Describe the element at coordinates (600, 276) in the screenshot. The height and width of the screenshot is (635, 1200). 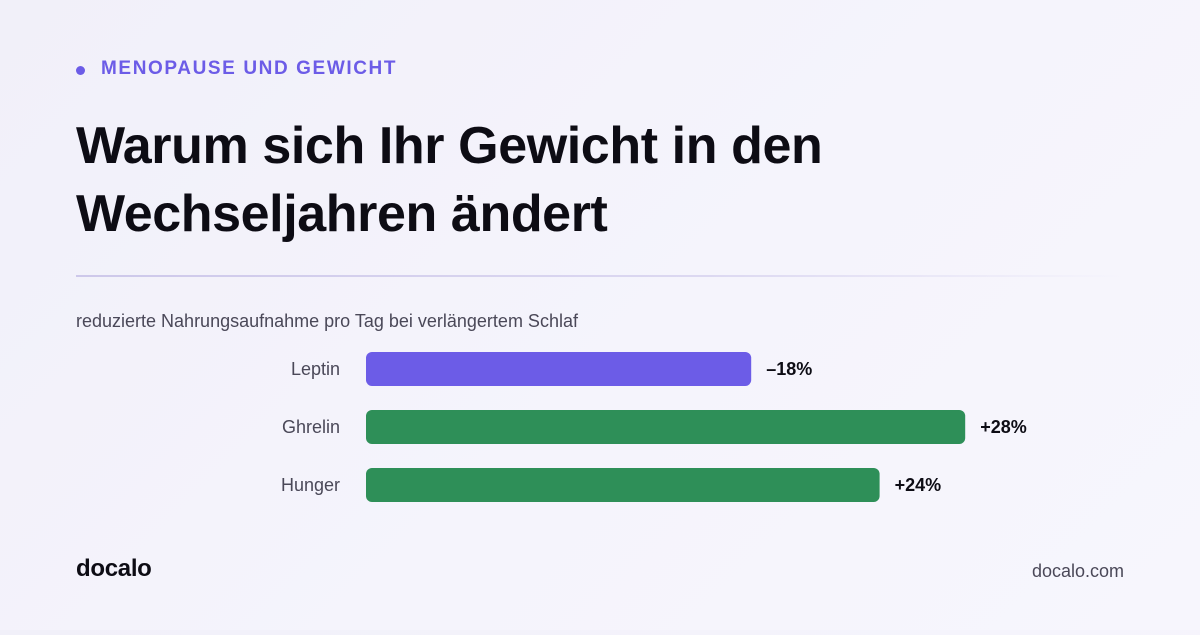
I see `divider` at that location.